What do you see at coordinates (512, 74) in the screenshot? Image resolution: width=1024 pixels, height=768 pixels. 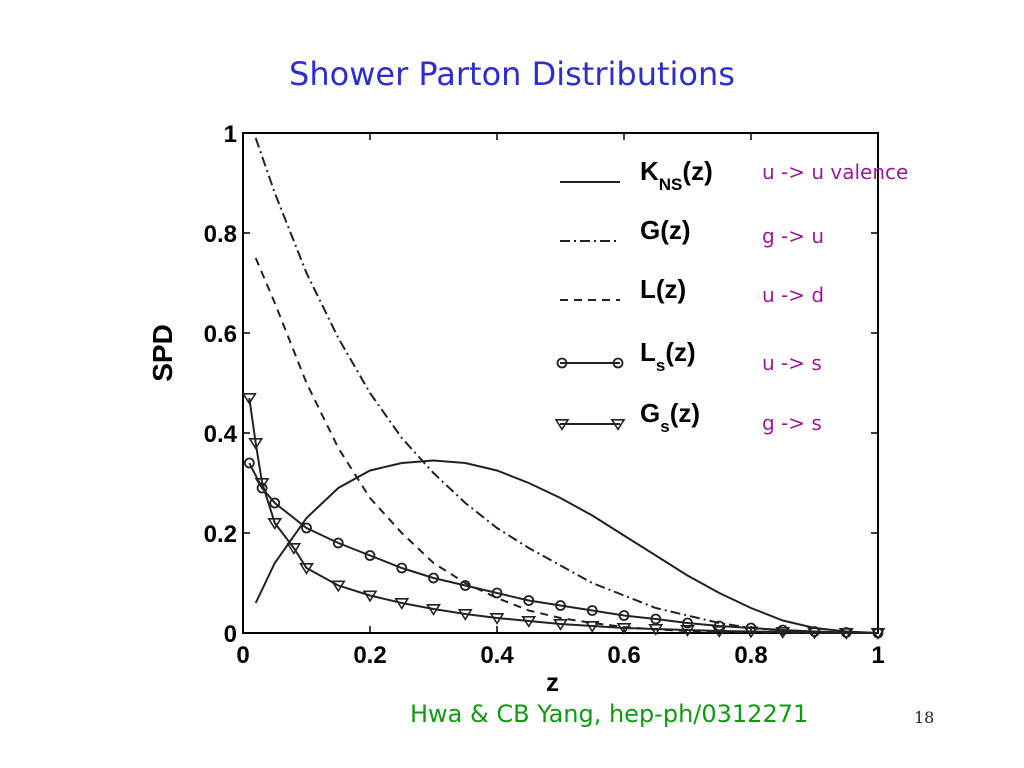 I see `slide-title: Shower Parton Distributions` at bounding box center [512, 74].